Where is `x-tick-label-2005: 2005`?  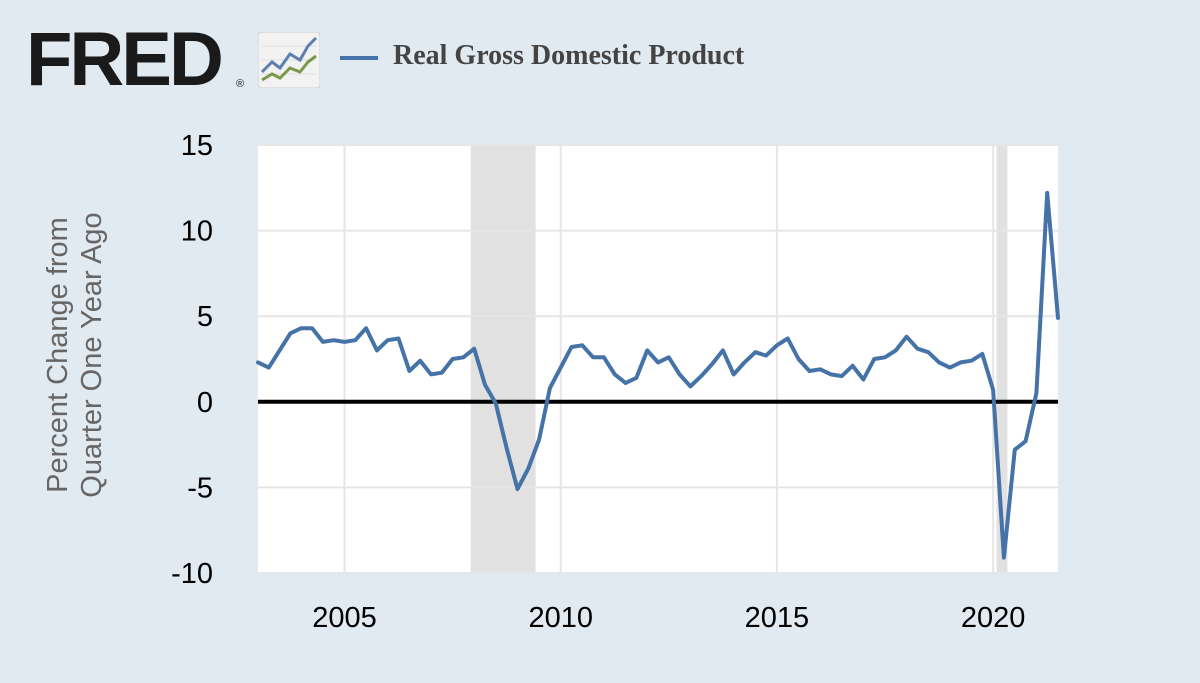 x-tick-label-2005: 2005 is located at coordinates (344, 618).